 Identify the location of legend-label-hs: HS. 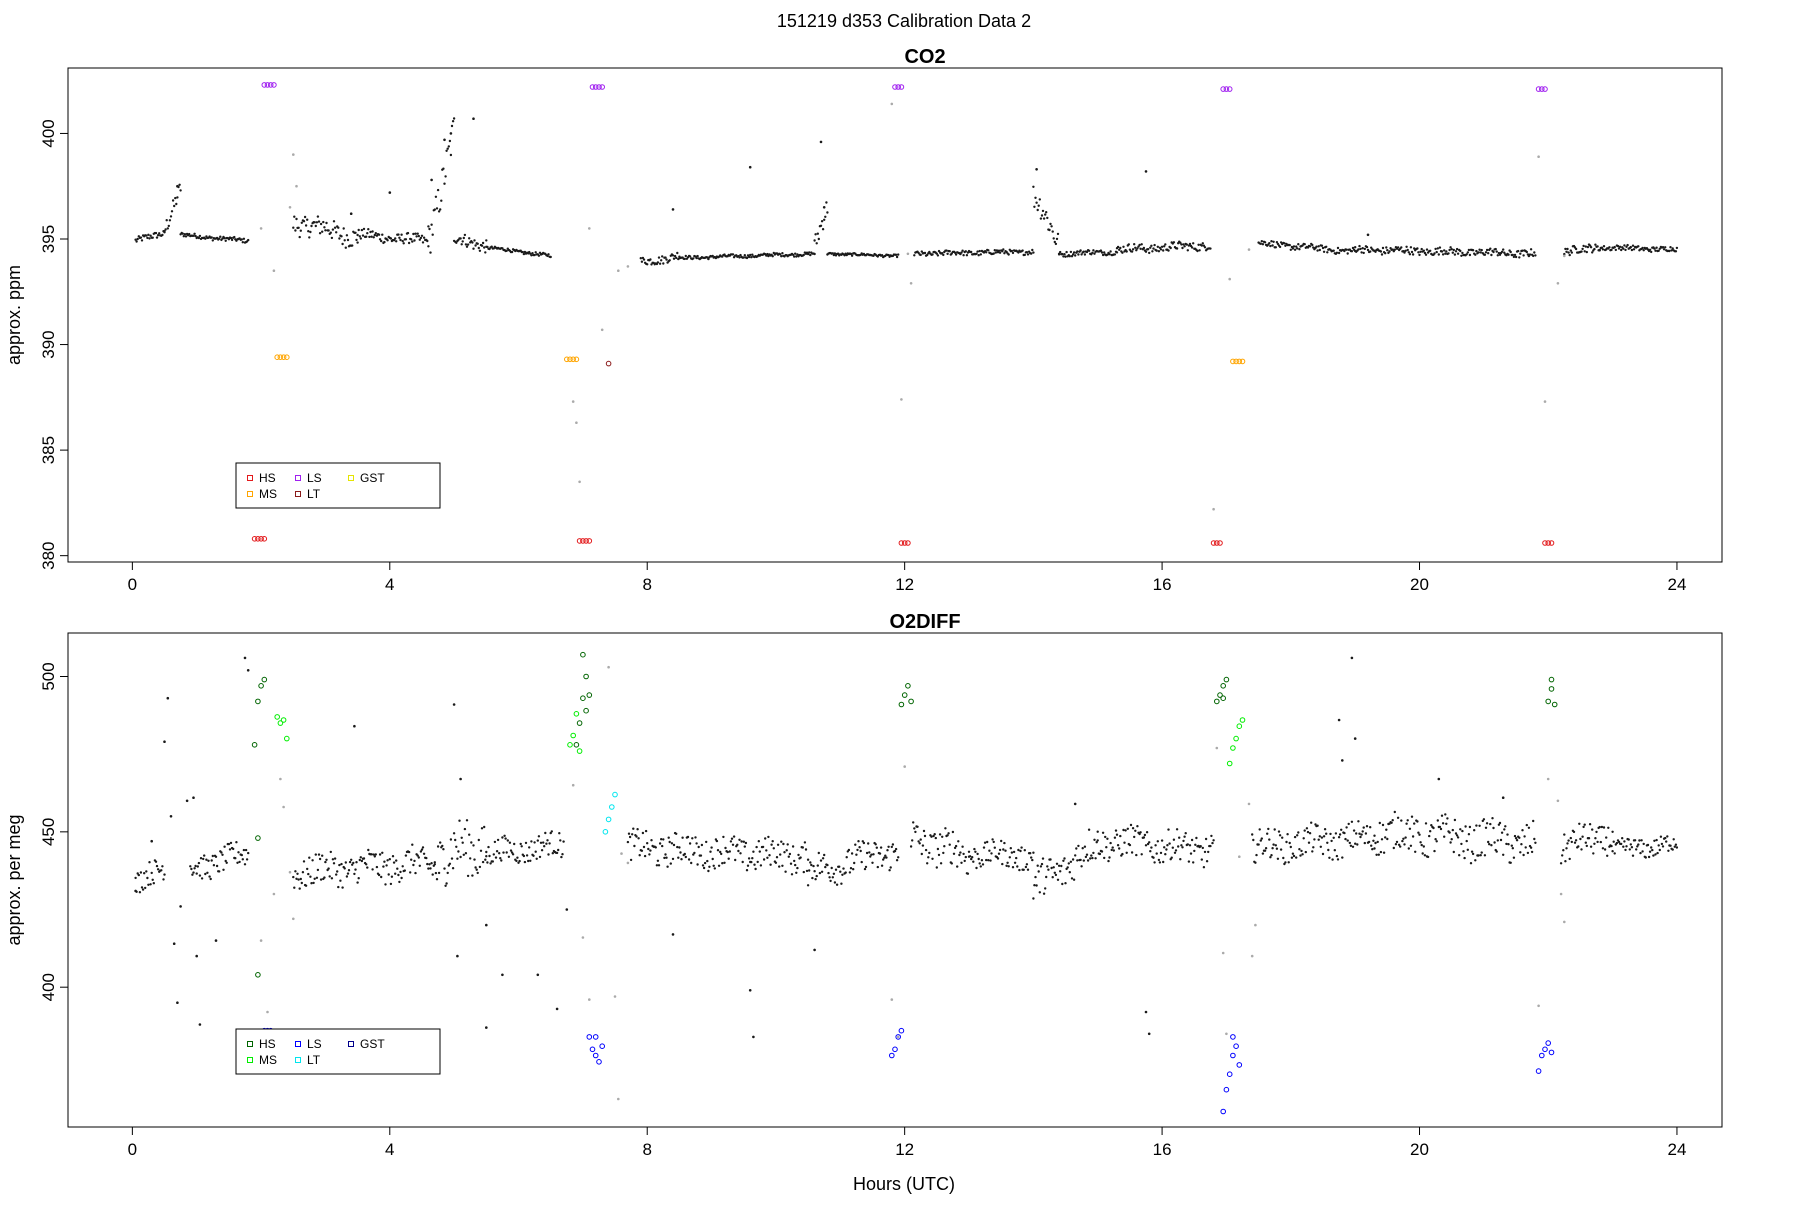
(267, 478).